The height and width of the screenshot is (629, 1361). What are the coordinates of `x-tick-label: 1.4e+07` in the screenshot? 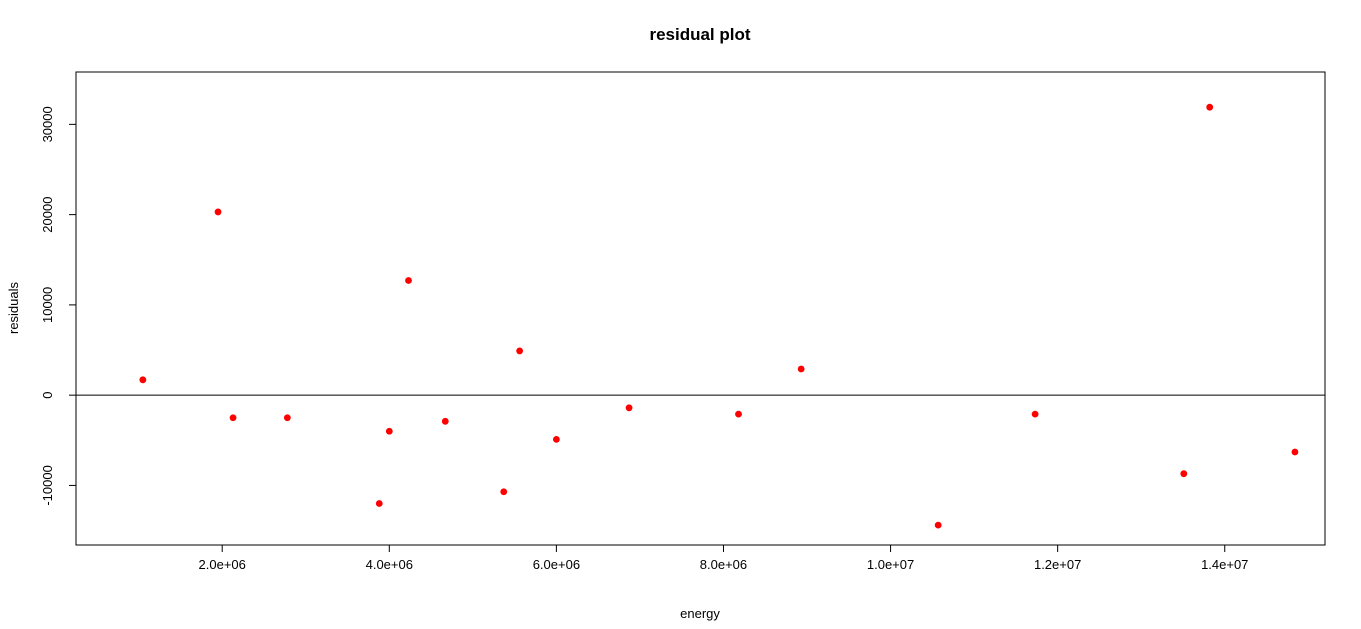 It's located at (1224, 564).